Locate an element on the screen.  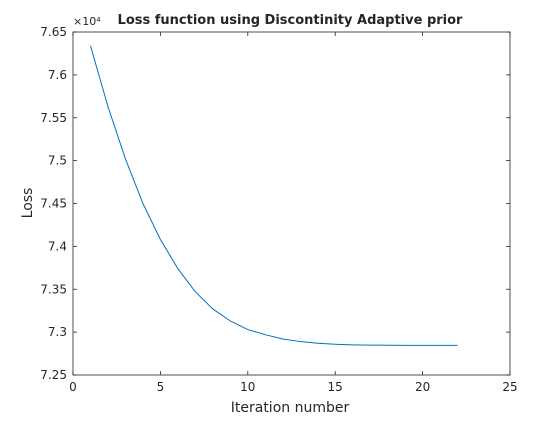
y-tick-label: 7.3 is located at coordinates (57, 332).